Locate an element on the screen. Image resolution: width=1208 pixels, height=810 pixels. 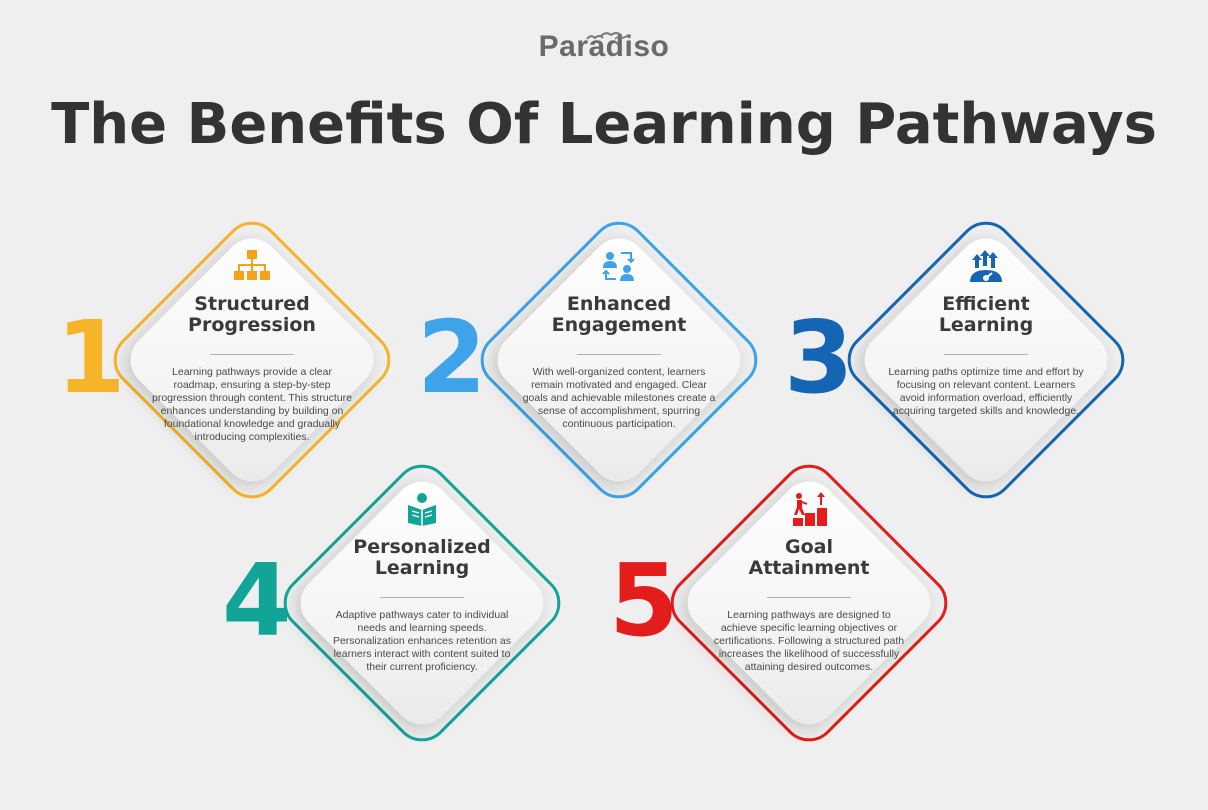
benefit-number: 1 is located at coordinates (91, 357).